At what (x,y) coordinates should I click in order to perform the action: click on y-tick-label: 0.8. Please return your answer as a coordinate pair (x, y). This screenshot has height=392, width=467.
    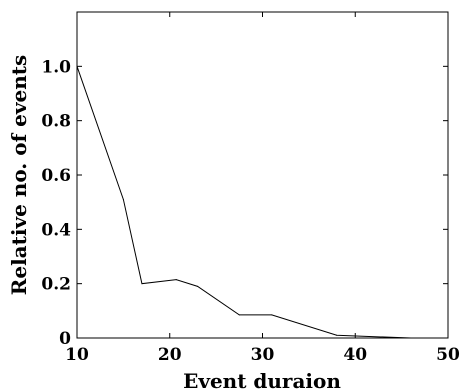
    Looking at the image, I should click on (56, 122).